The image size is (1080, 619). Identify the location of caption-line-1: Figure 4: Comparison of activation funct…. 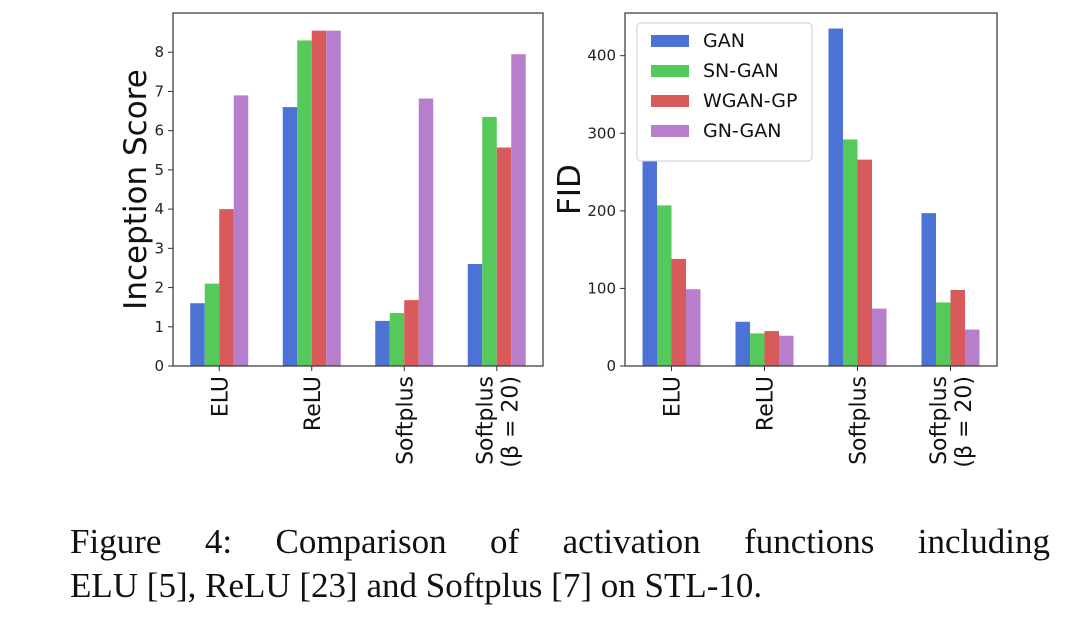
(560, 541).